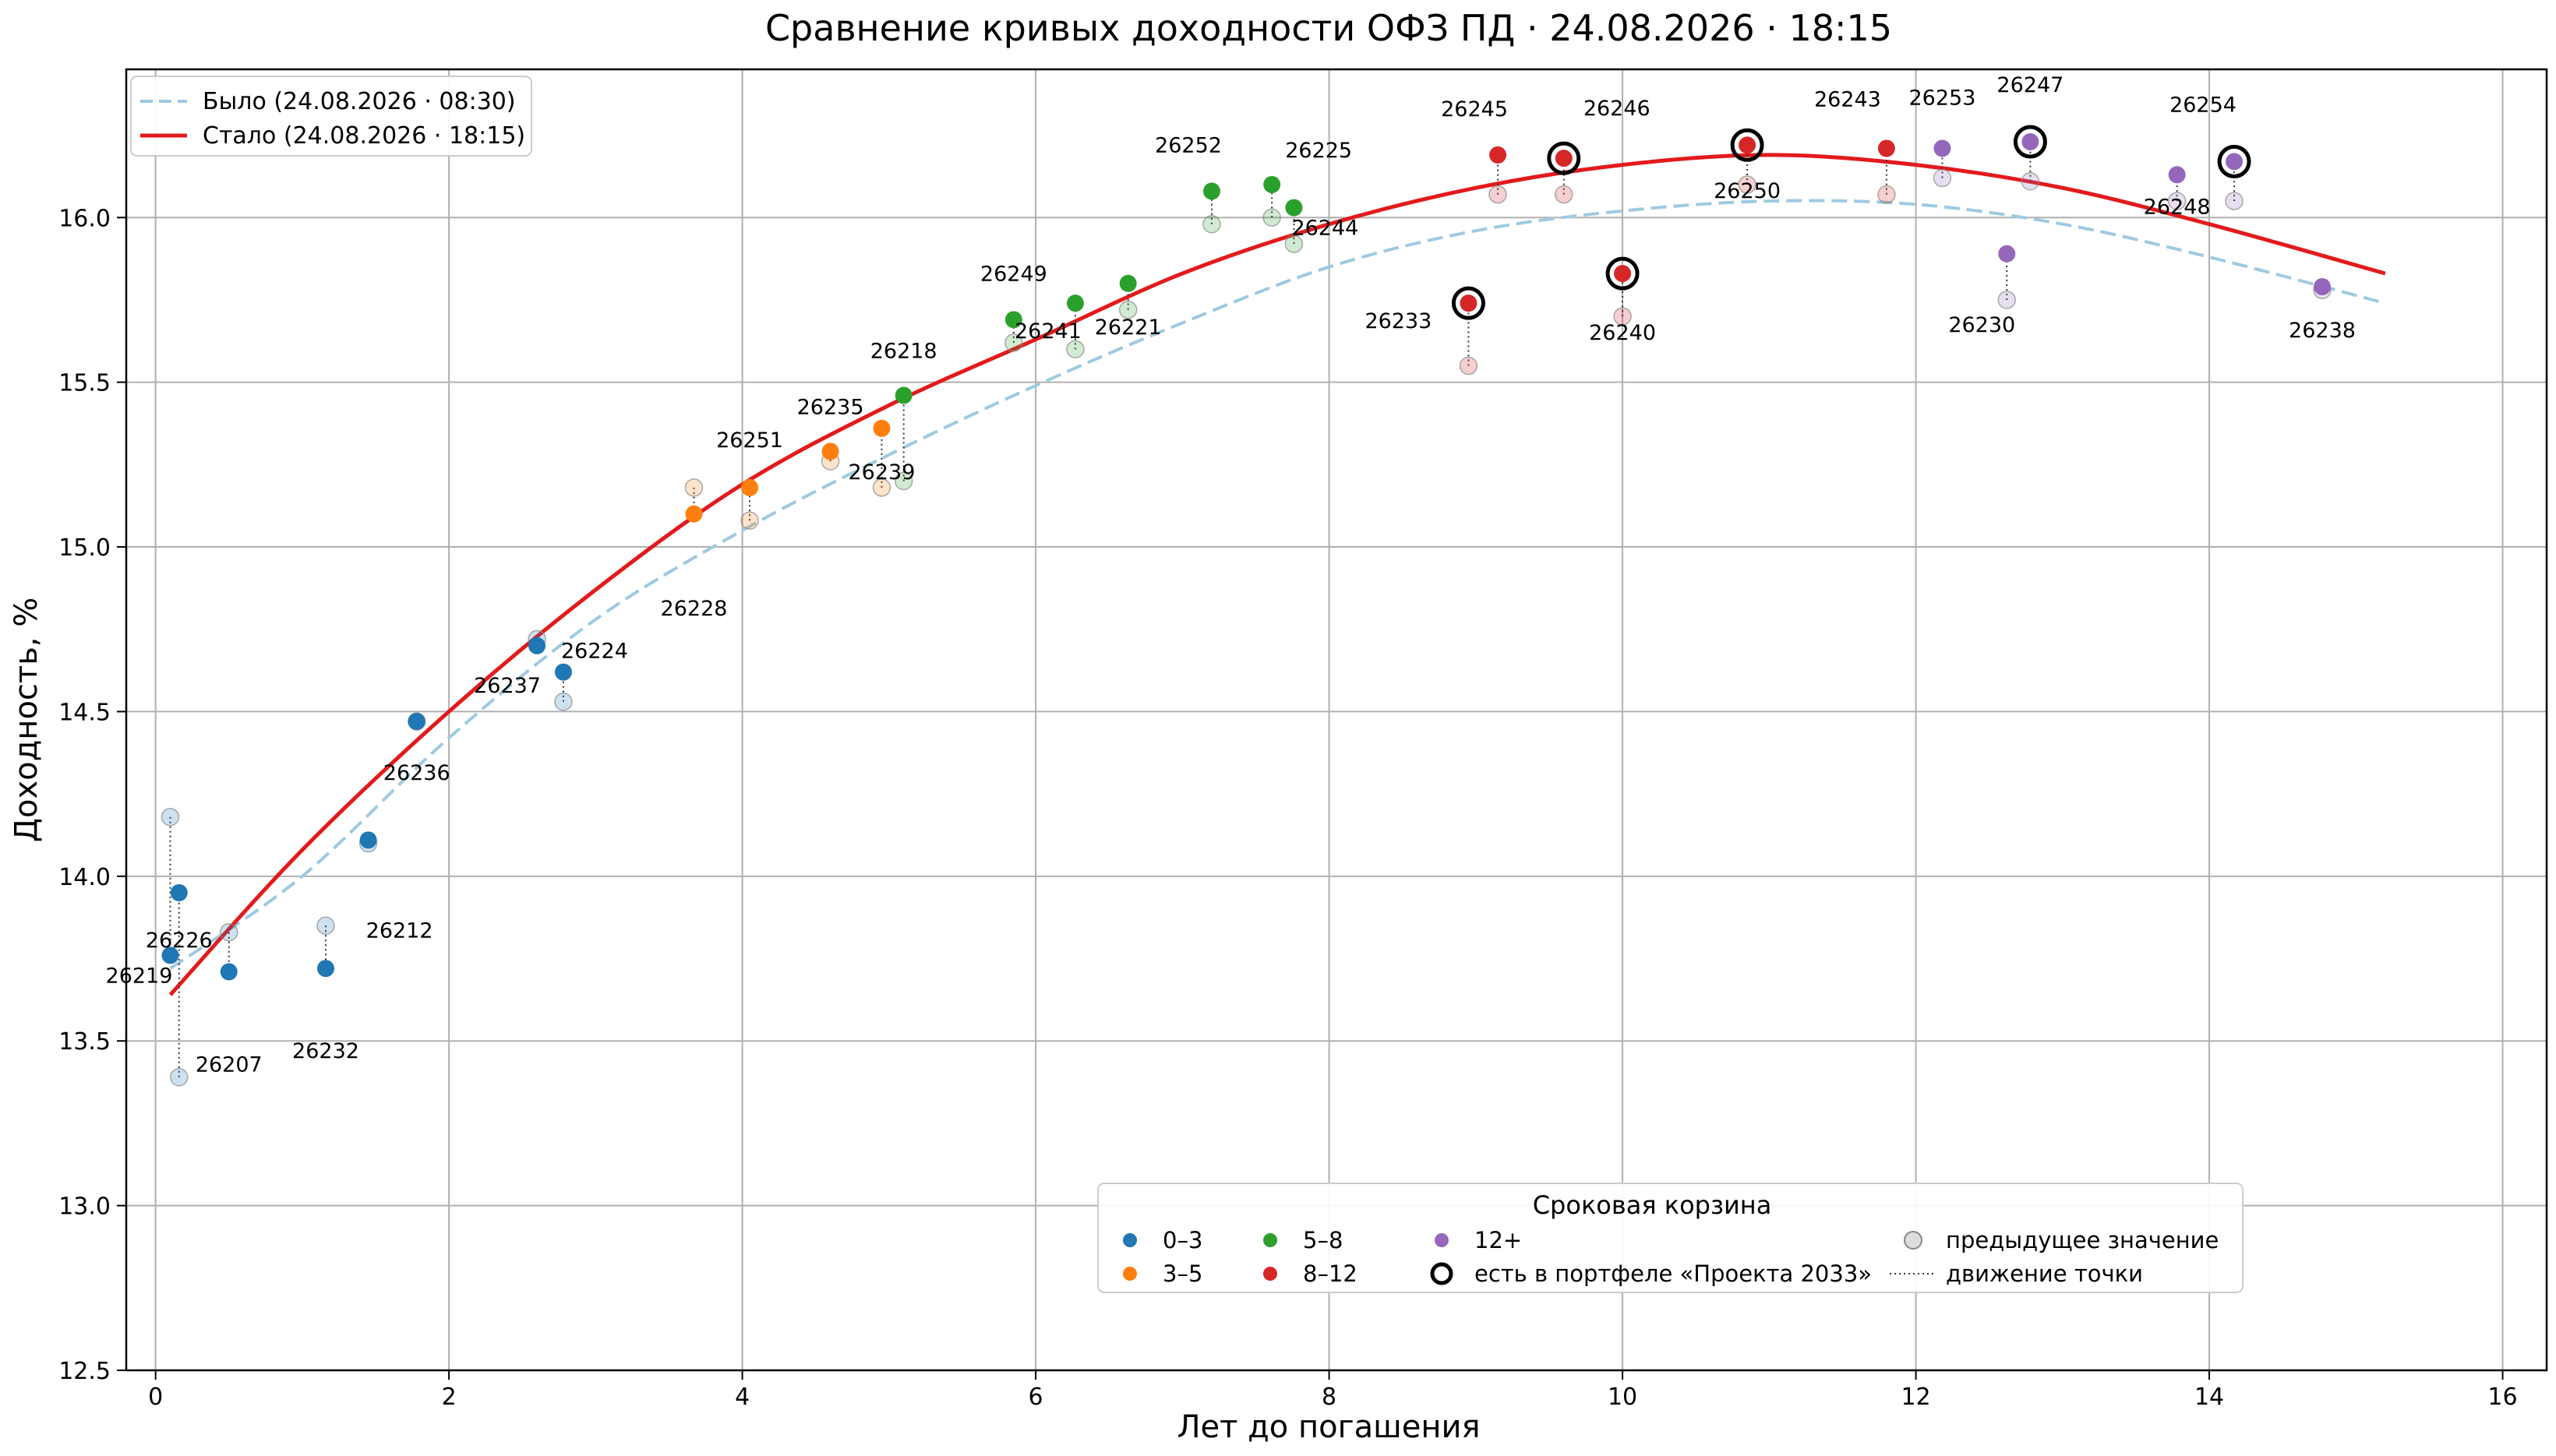 This screenshot has width=2556, height=1456. What do you see at coordinates (1325, 229) in the screenshot?
I see `point-label: 26244` at bounding box center [1325, 229].